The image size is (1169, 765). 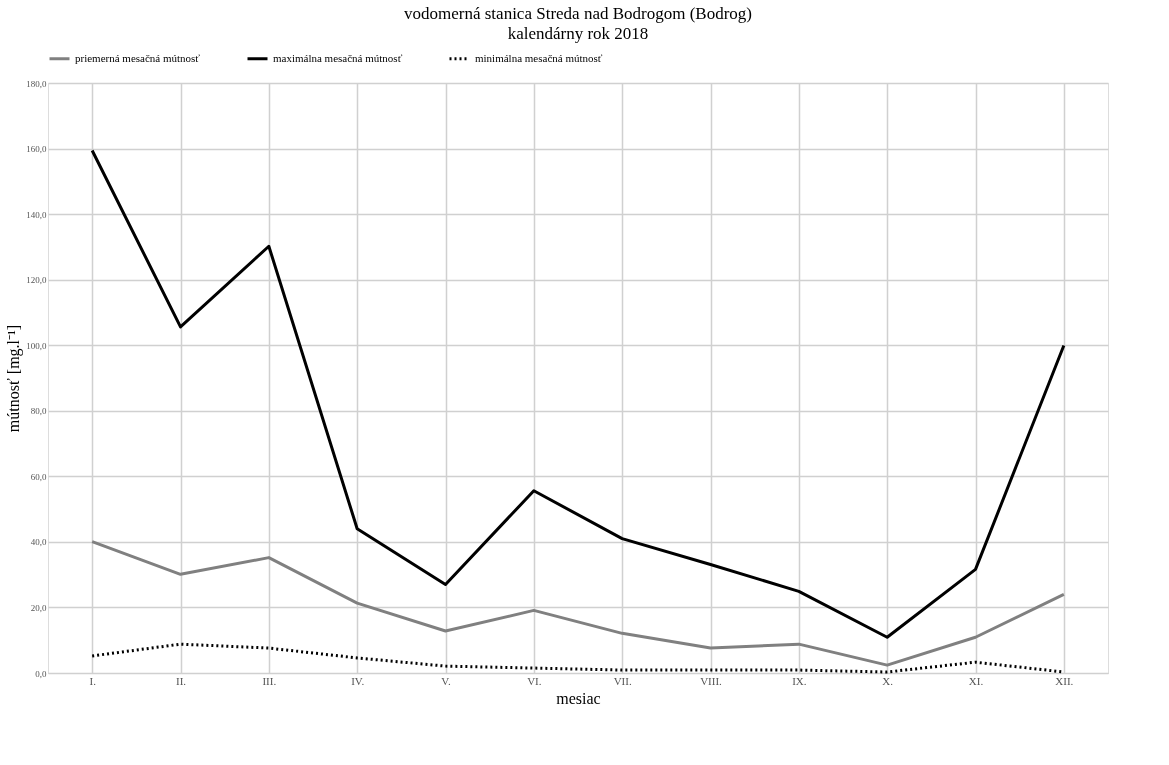 I want to click on y-tick-label: 20,0, so click(x=38, y=607).